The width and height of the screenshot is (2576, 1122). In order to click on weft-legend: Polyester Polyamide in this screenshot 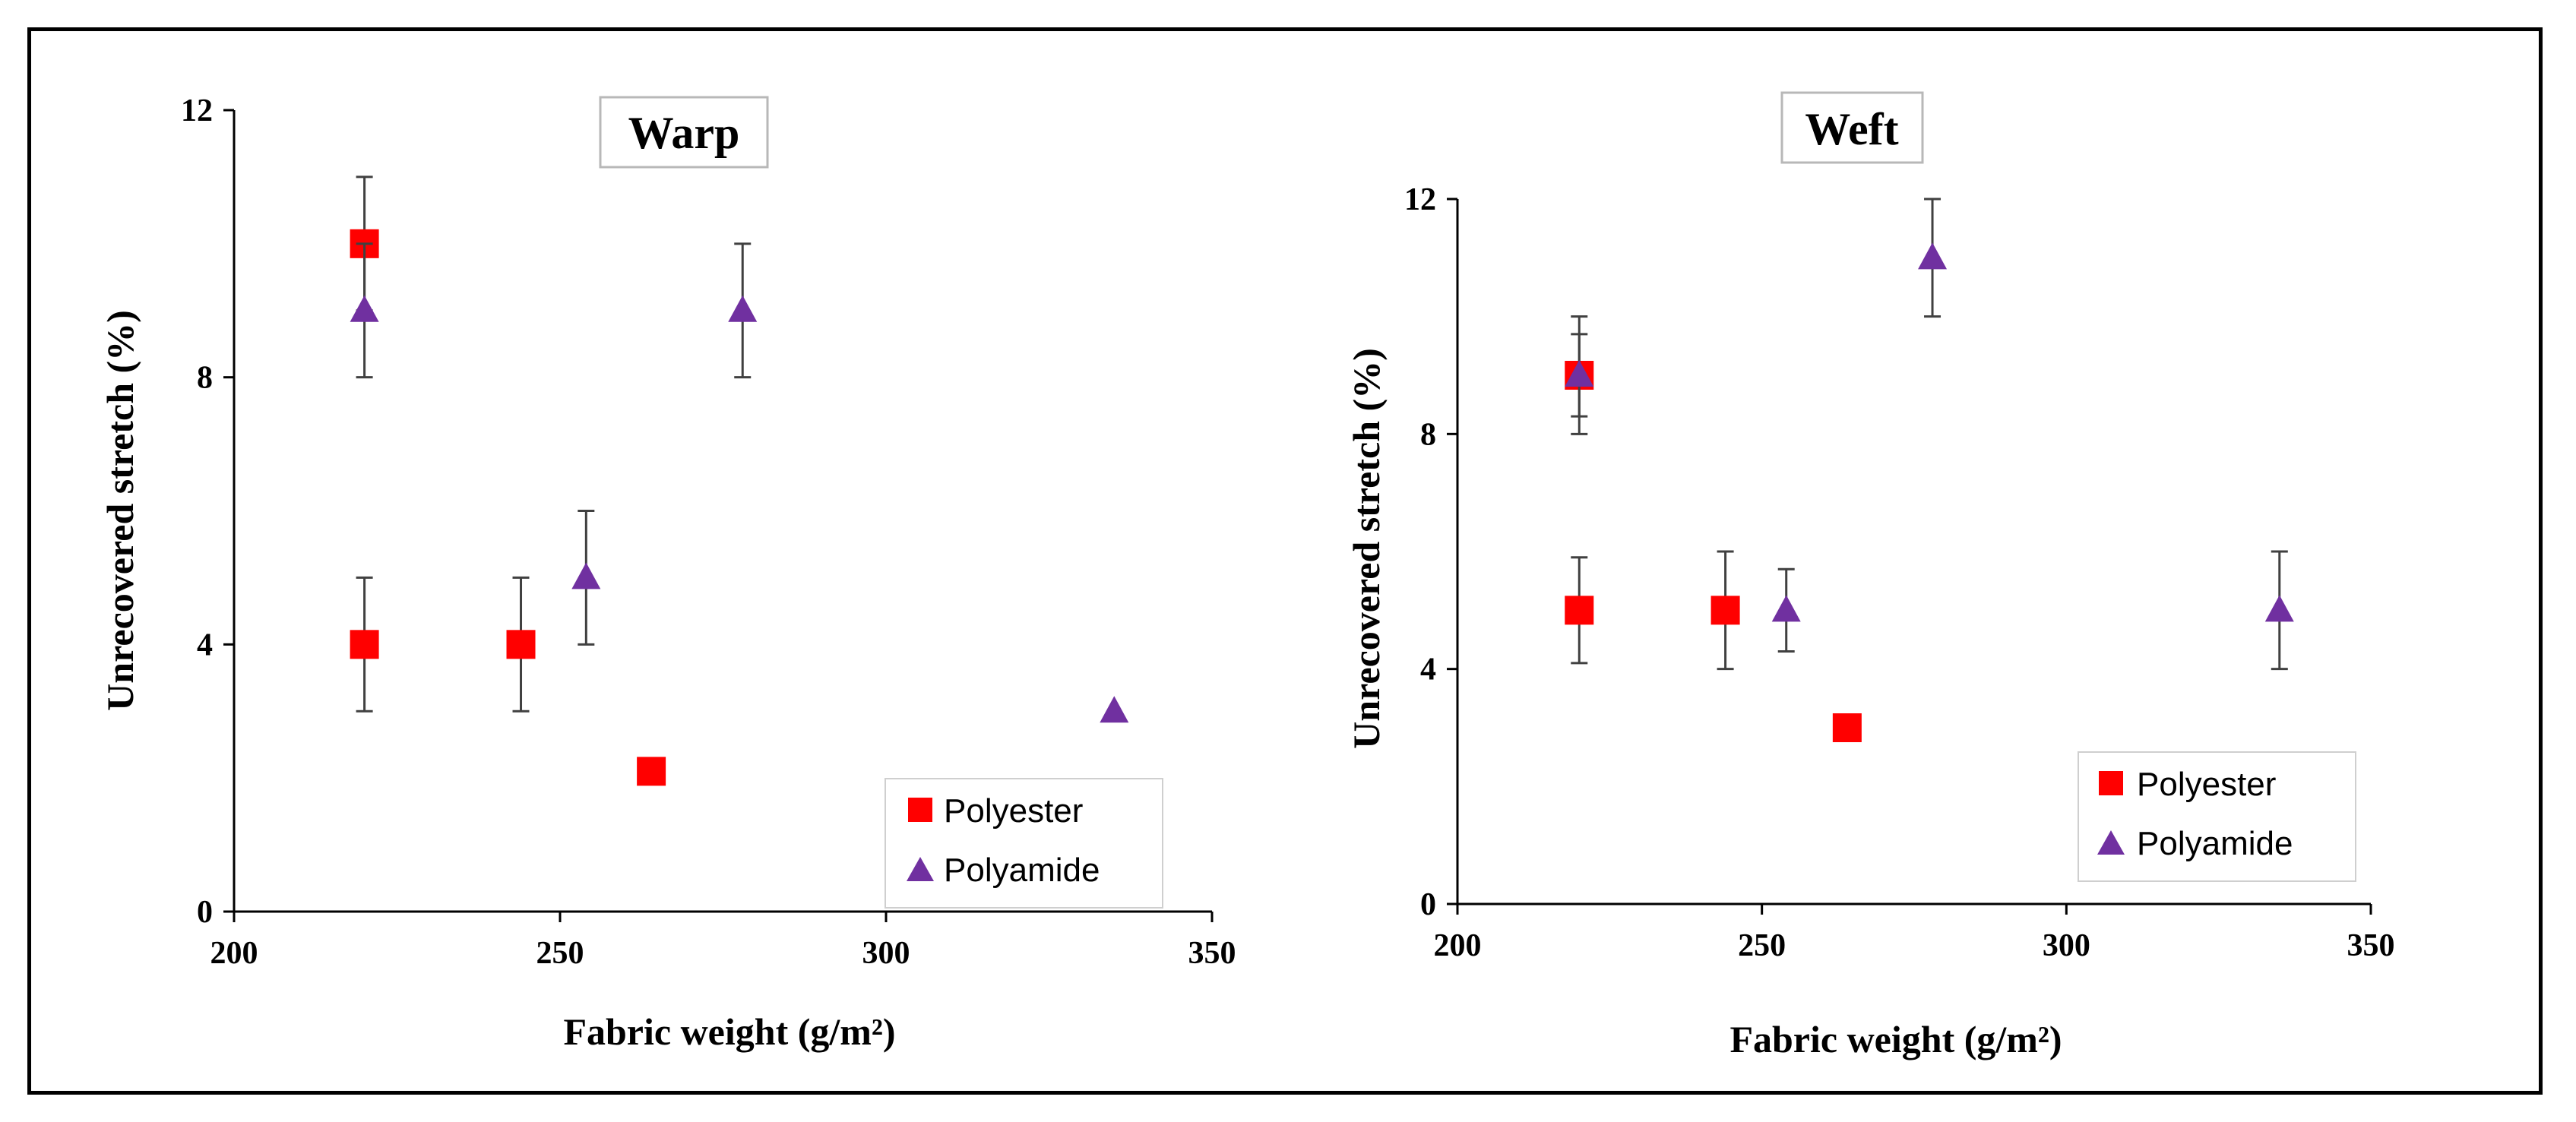, I will do `click(2217, 816)`.